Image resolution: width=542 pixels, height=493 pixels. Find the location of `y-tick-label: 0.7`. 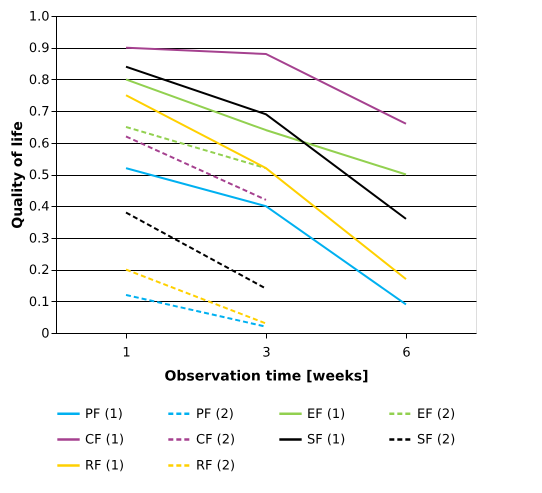

y-tick-label: 0.7 is located at coordinates (39, 112).